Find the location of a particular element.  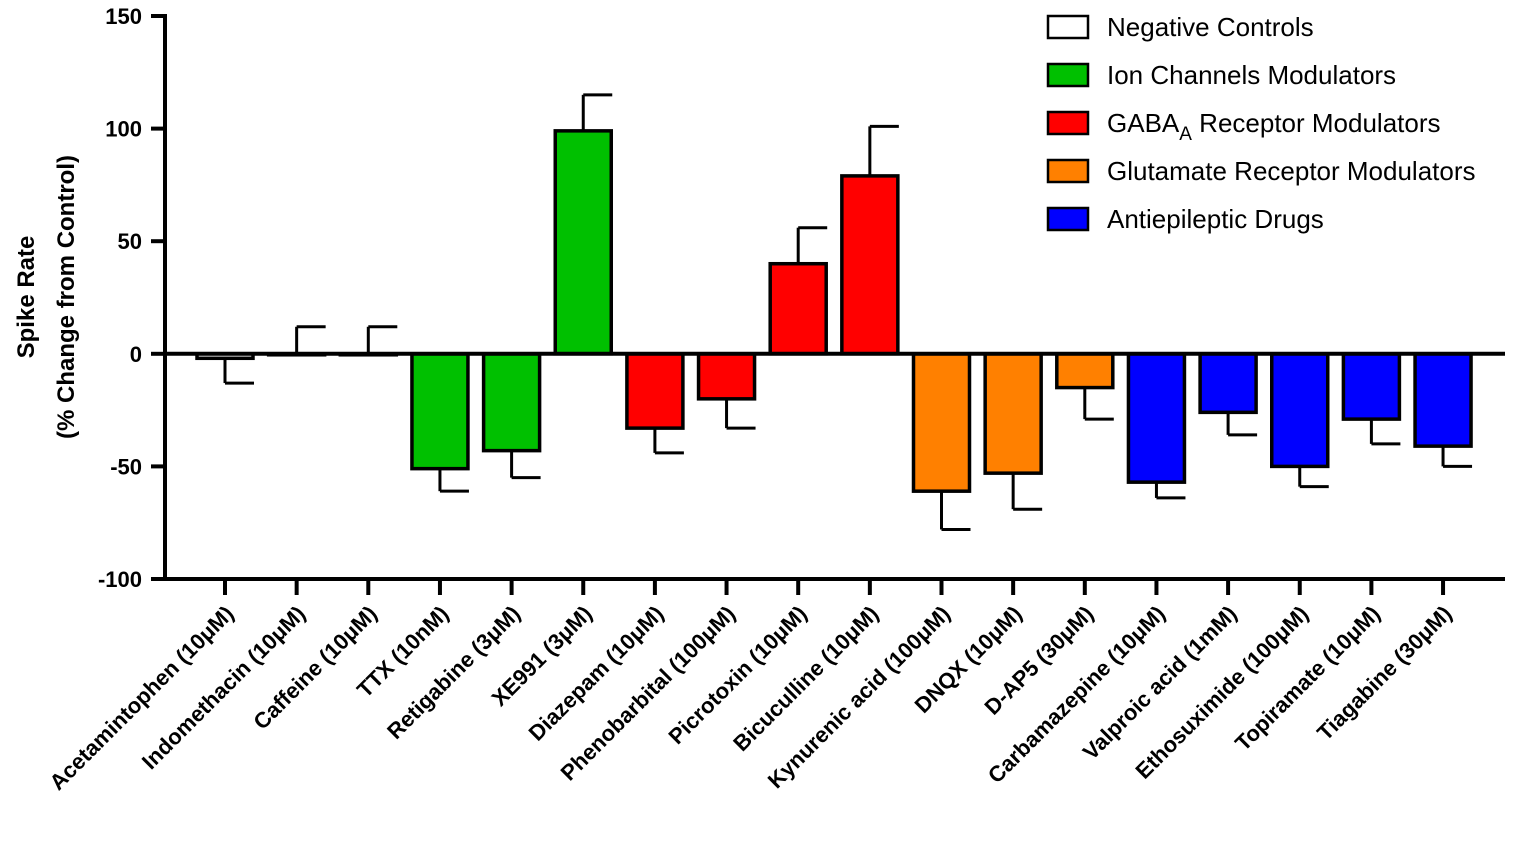

category-label: Caffeine (10μM) is located at coordinates (315, 668).